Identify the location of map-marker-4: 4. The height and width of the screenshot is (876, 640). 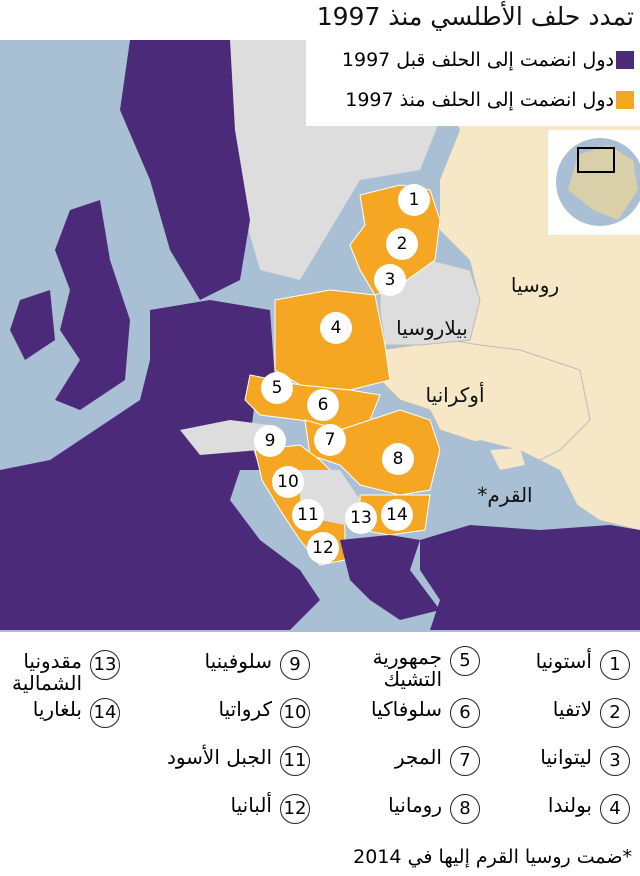
(336, 328).